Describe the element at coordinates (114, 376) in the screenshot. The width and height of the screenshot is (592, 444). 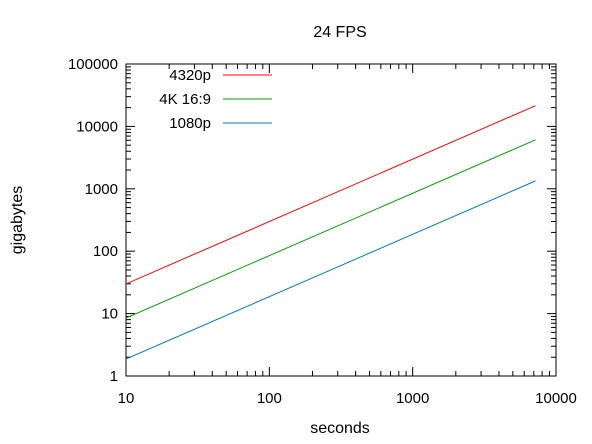
I see `y-tick-label: 1` at that location.